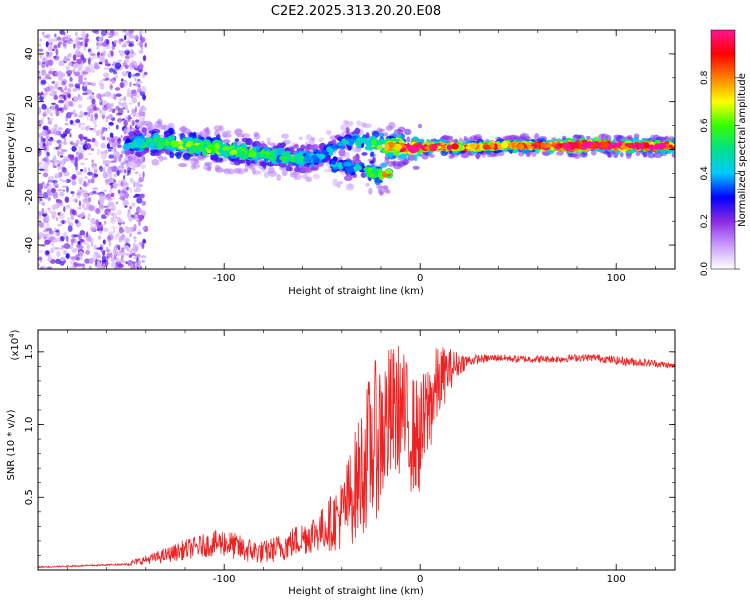 This screenshot has width=750, height=600. I want to click on figure-title: C2E2.2025.313.20.20.E08, so click(356, 11).